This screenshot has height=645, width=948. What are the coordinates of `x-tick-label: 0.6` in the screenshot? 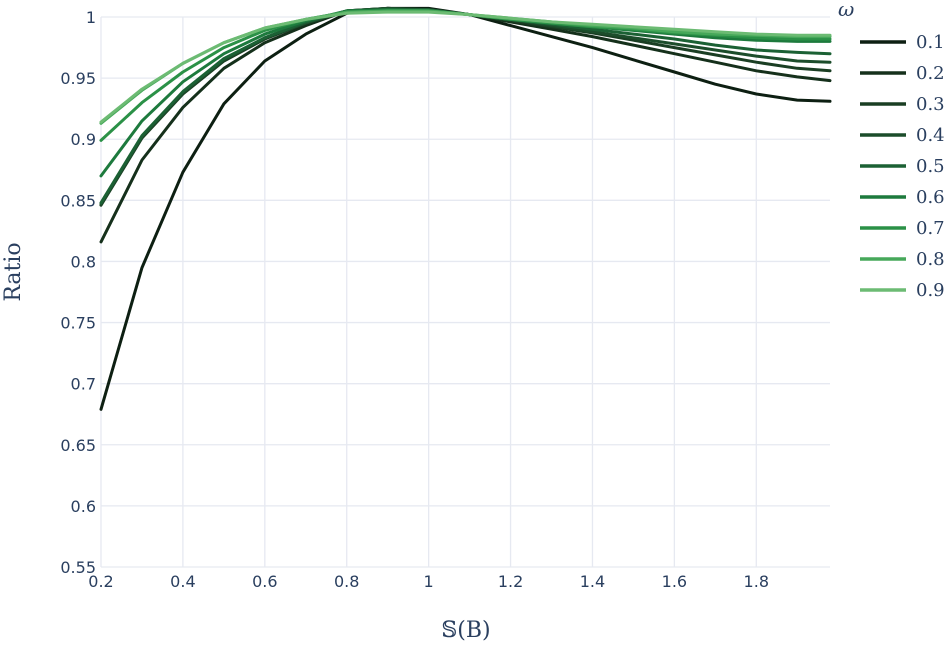 It's located at (264, 581).